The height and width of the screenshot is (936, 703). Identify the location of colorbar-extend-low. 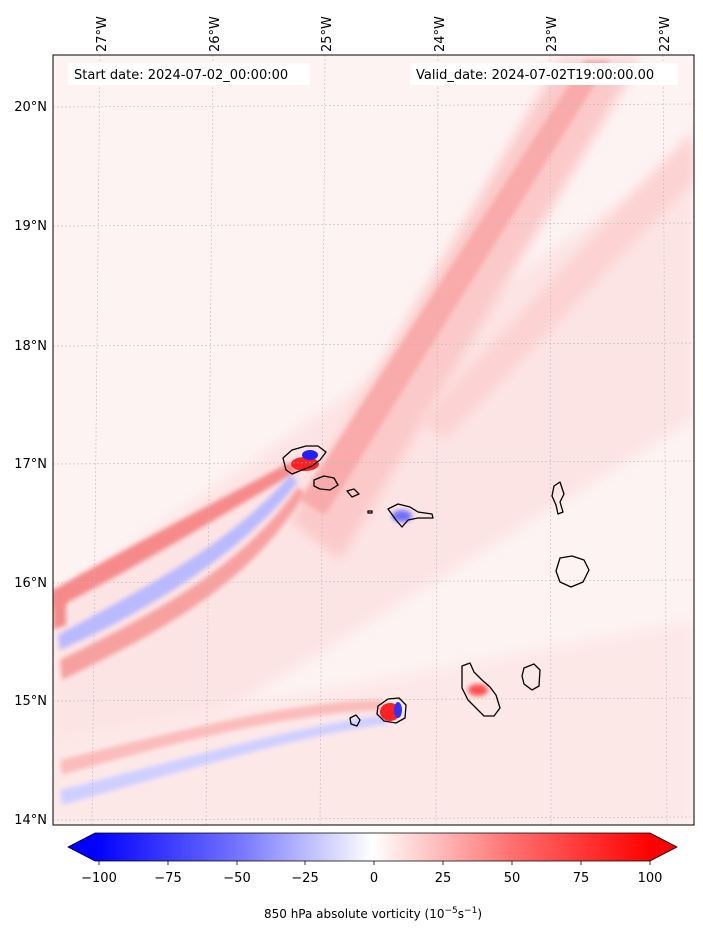
(81, 847).